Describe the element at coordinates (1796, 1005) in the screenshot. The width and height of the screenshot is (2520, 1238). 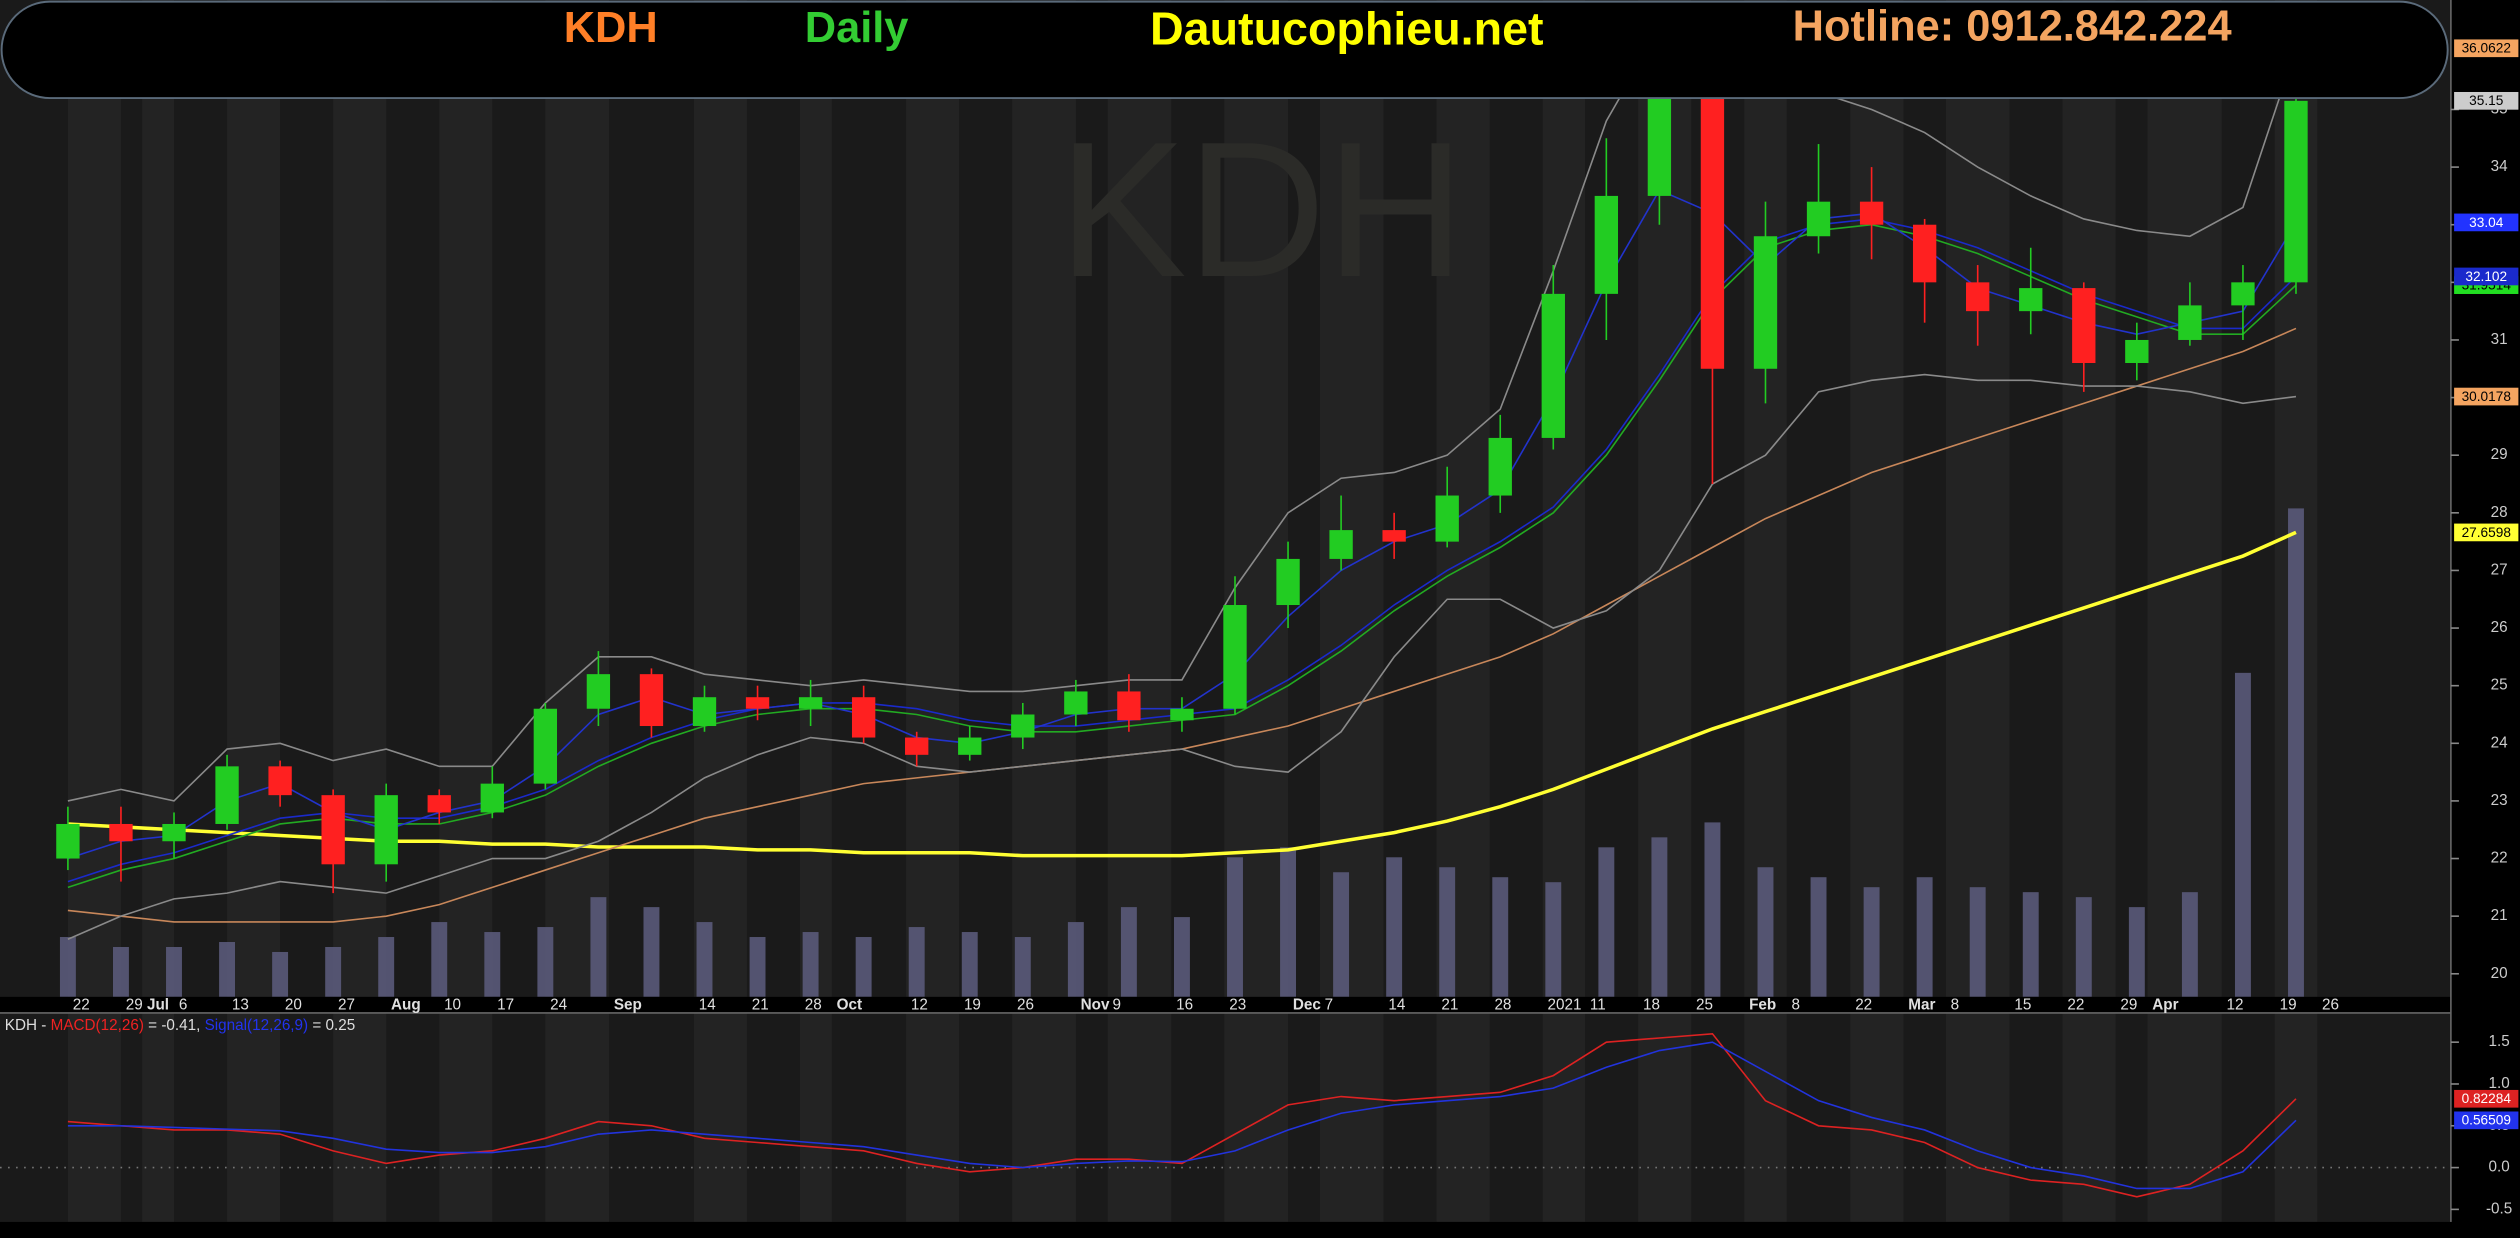
I see `x-tick-label: 8` at that location.